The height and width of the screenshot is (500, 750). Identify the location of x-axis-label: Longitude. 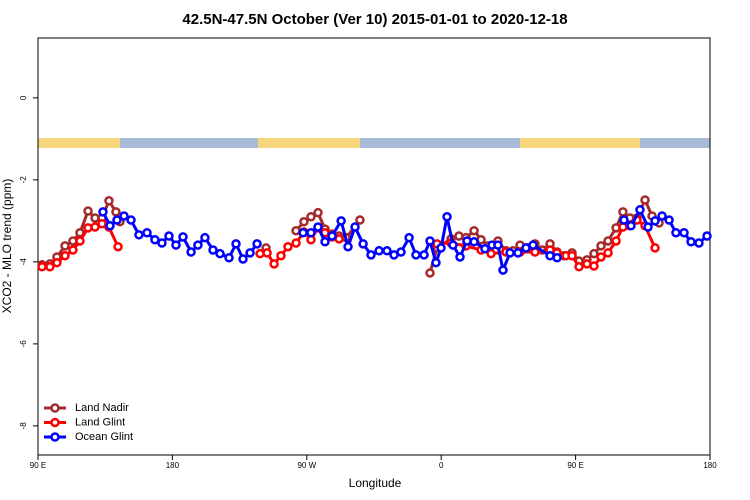
(375, 483).